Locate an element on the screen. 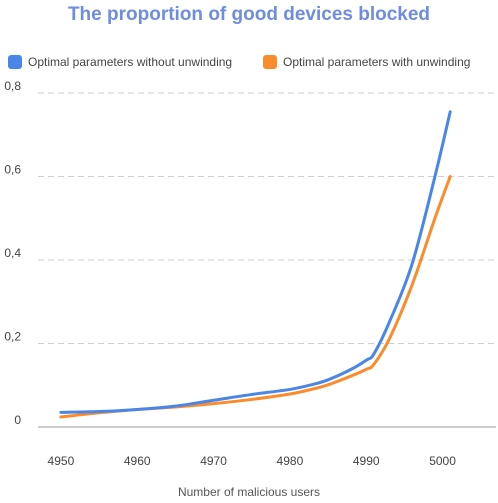  y-tick-layer: 0 0,2 0,4 0,6 0,8 is located at coordinates (12, 253).